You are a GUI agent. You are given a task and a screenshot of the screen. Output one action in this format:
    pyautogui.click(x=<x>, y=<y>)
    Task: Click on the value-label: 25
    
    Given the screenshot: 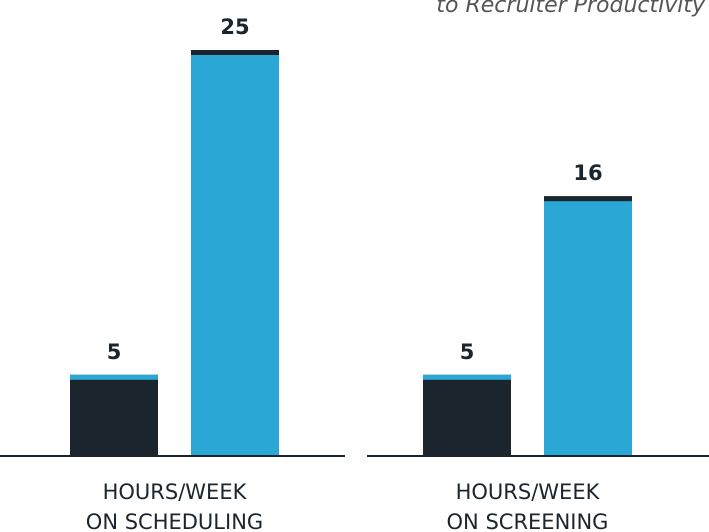 What is the action you would take?
    pyautogui.click(x=234, y=27)
    